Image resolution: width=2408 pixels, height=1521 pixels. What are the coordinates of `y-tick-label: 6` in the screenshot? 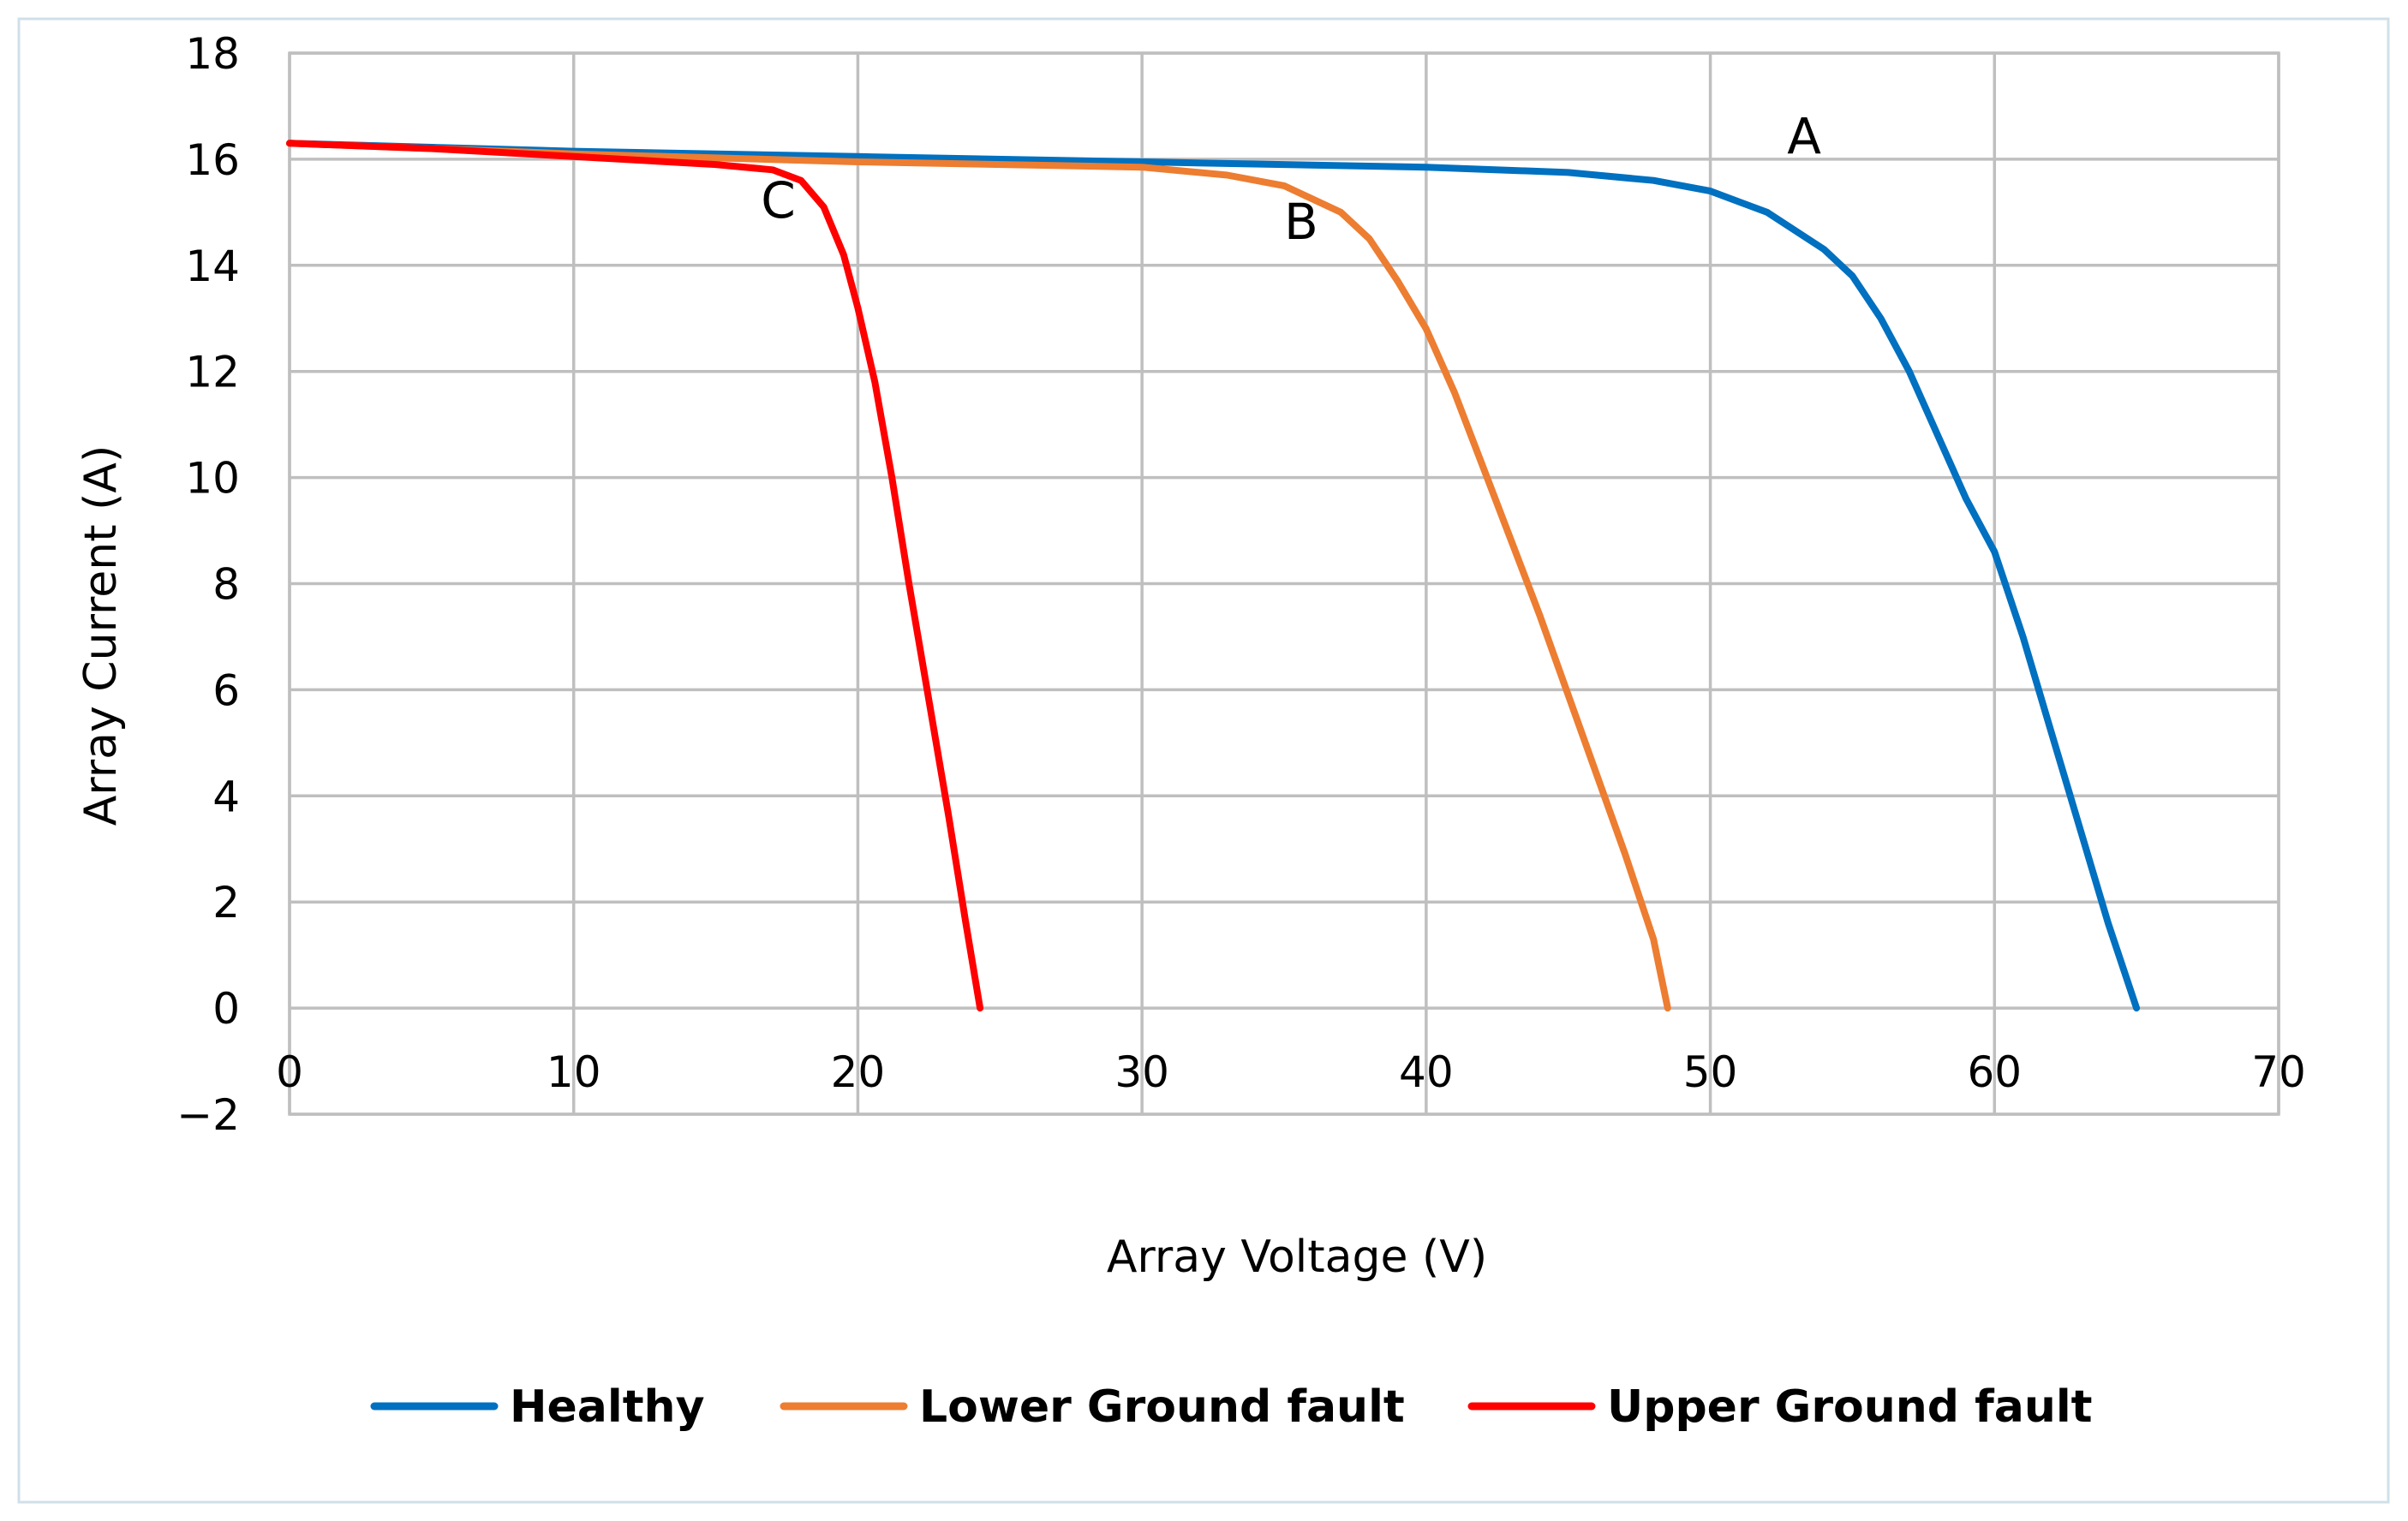 It's located at (226, 690).